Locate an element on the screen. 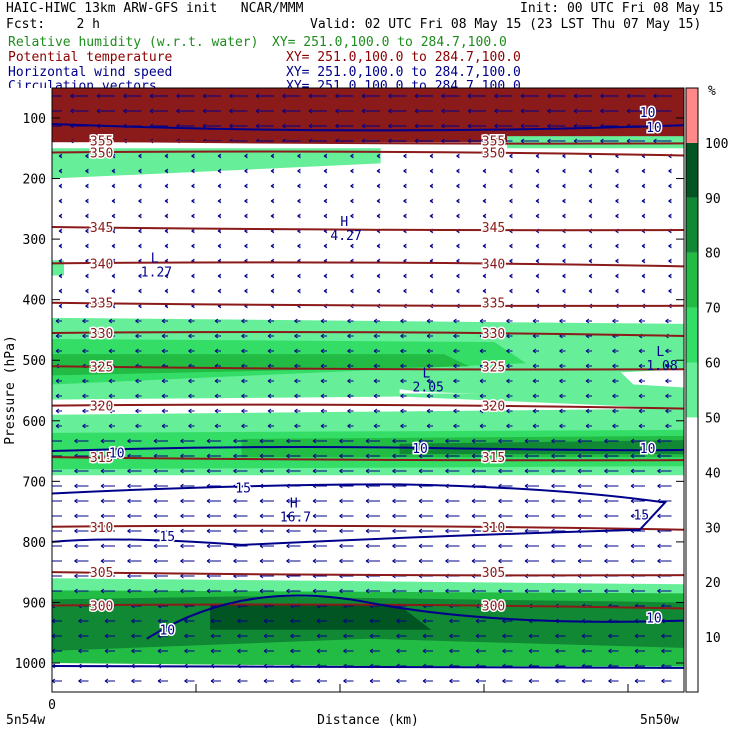  y-axis-title: Pressure (hPa) is located at coordinates (10, 390).